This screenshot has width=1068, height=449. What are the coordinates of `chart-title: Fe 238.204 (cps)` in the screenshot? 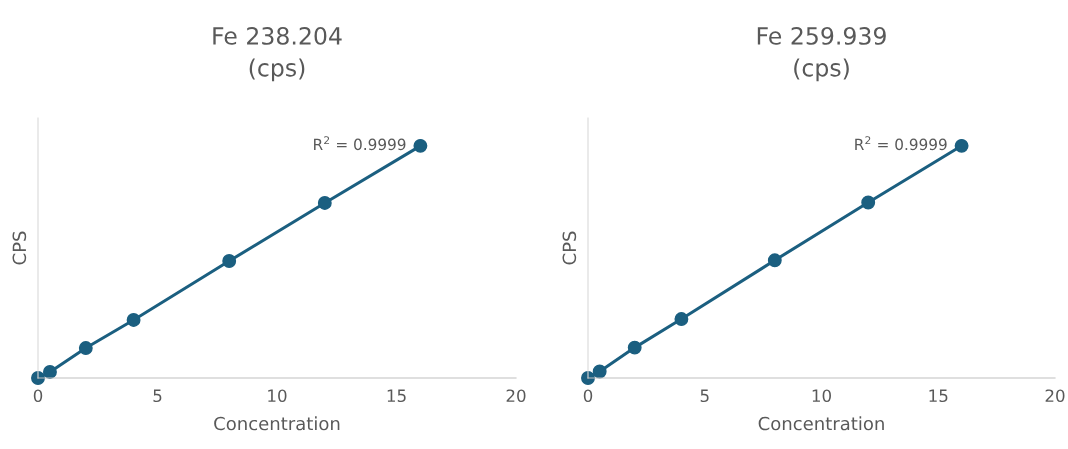 It's located at (277, 54).